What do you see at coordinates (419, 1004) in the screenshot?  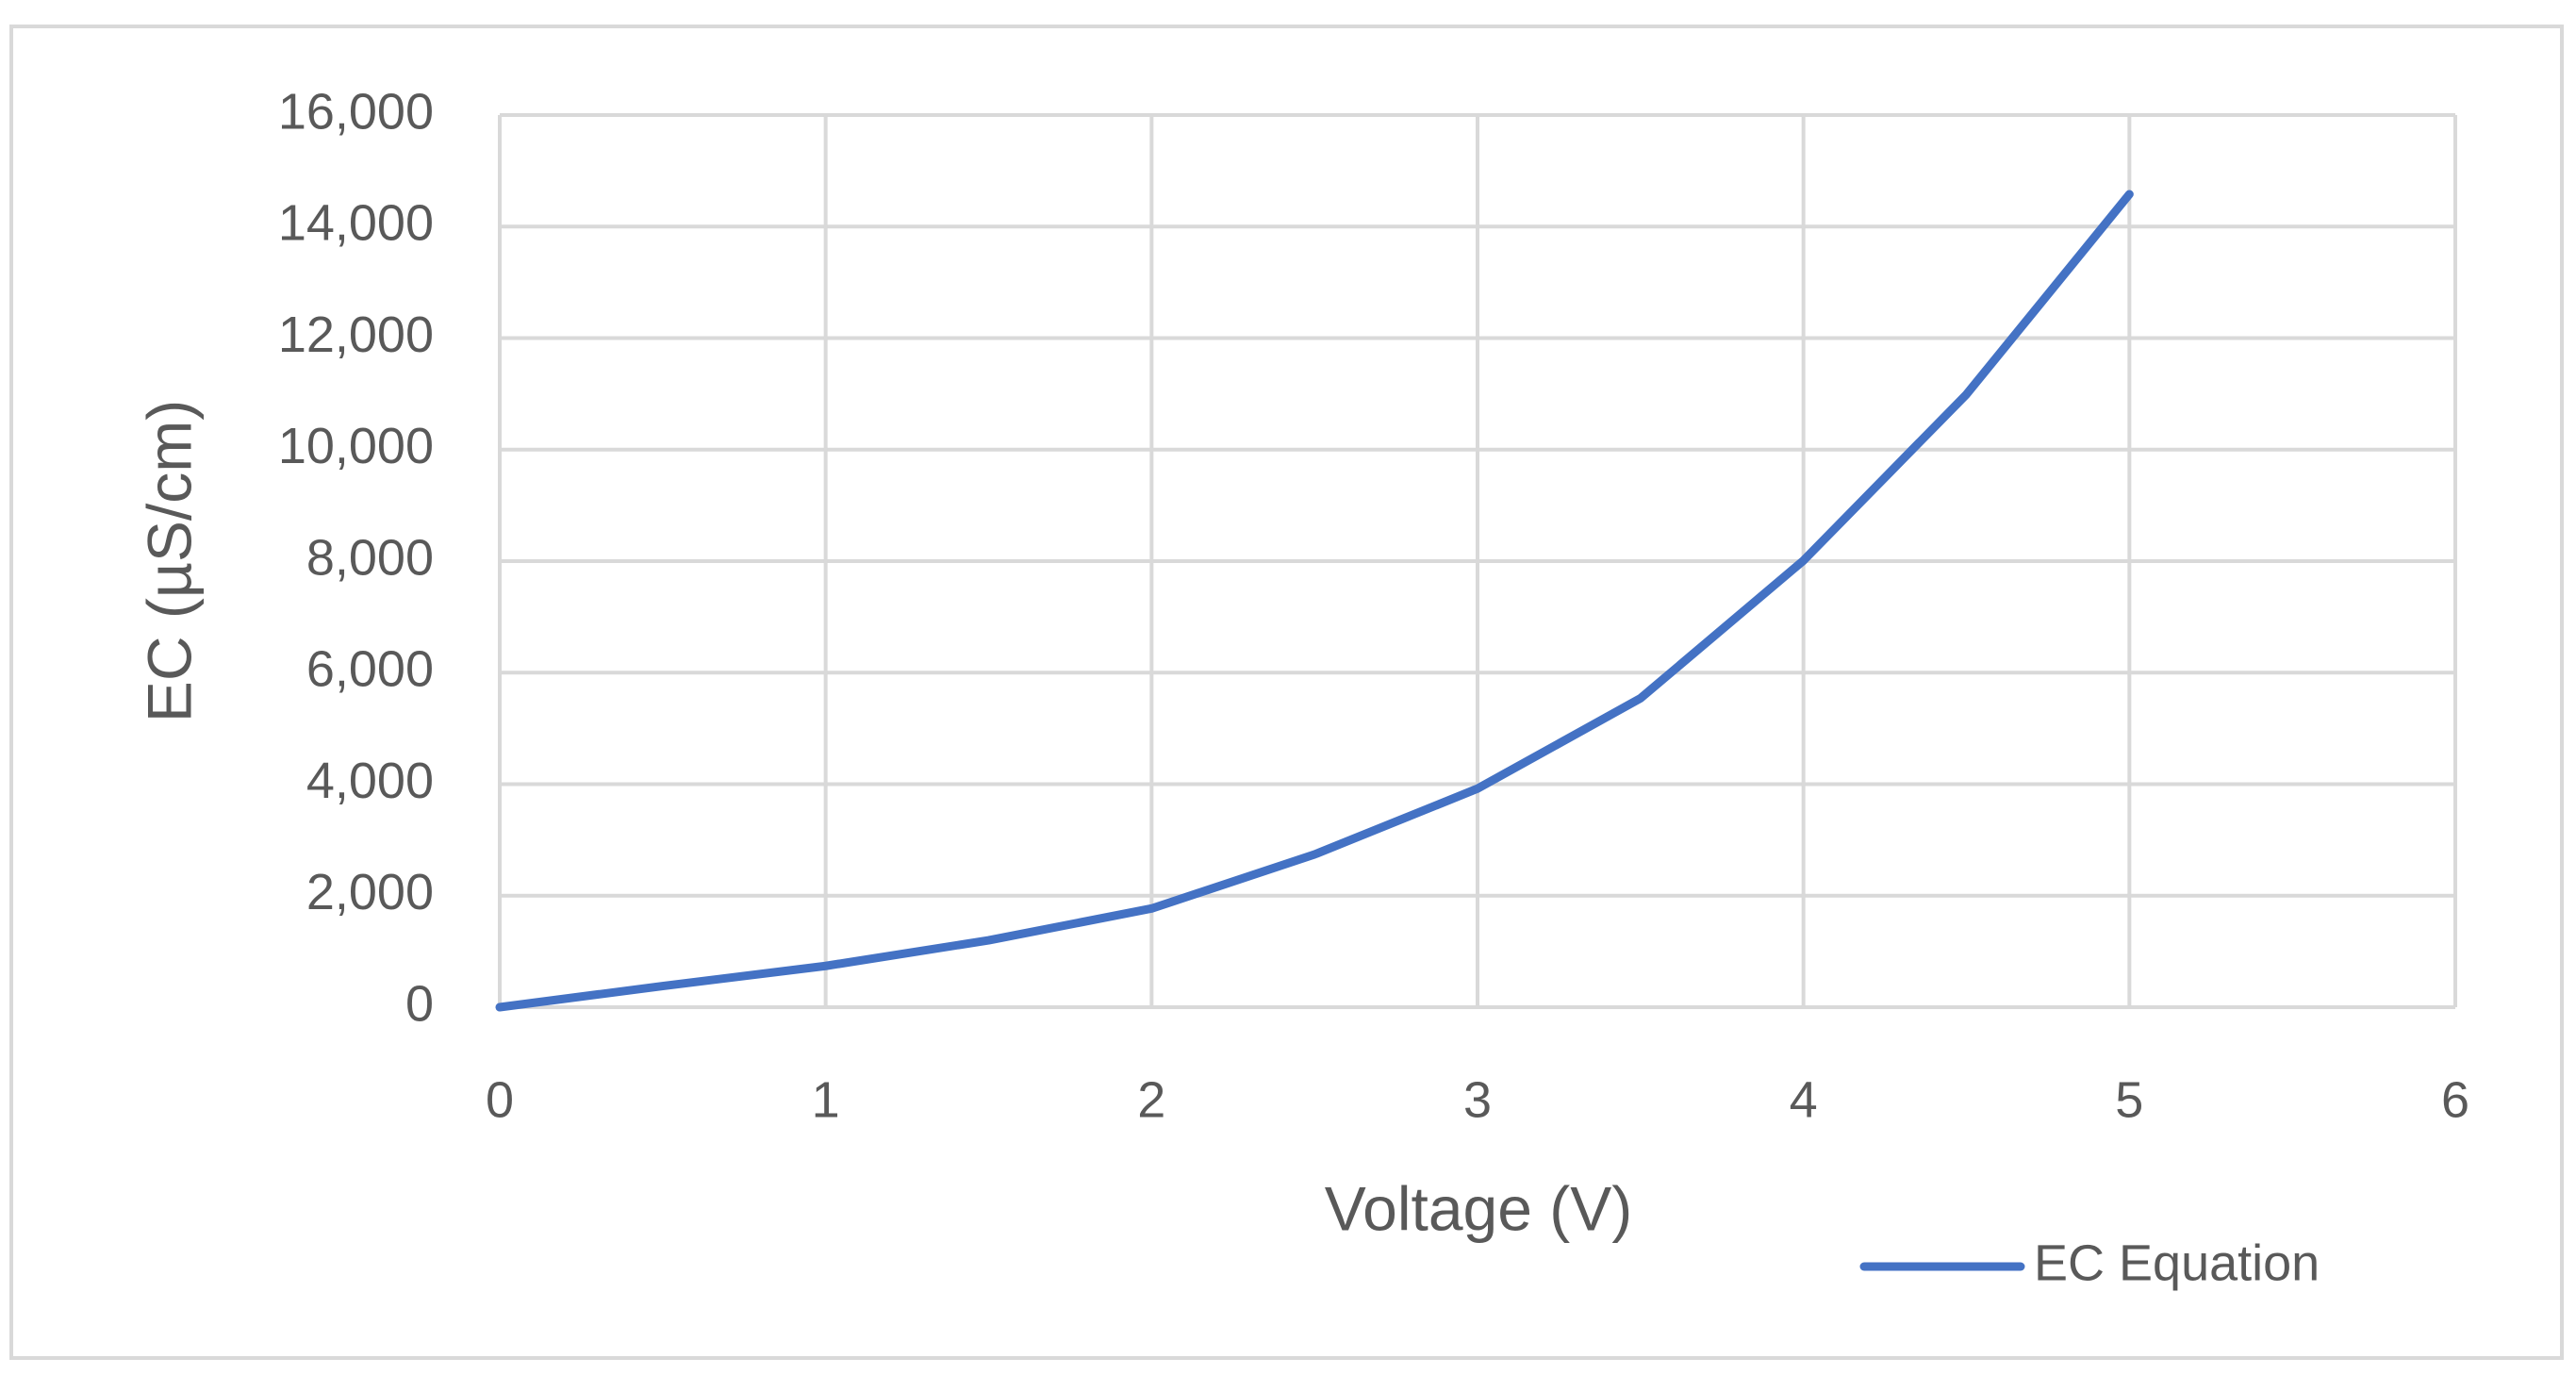 I see `y-tick-label: 0` at bounding box center [419, 1004].